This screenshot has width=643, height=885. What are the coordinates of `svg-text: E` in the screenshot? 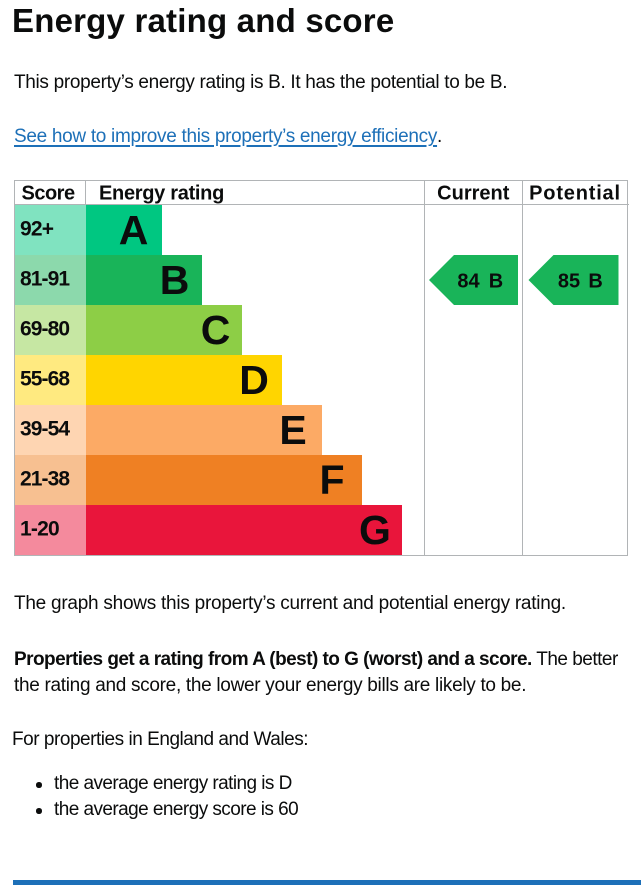 It's located at (292, 430).